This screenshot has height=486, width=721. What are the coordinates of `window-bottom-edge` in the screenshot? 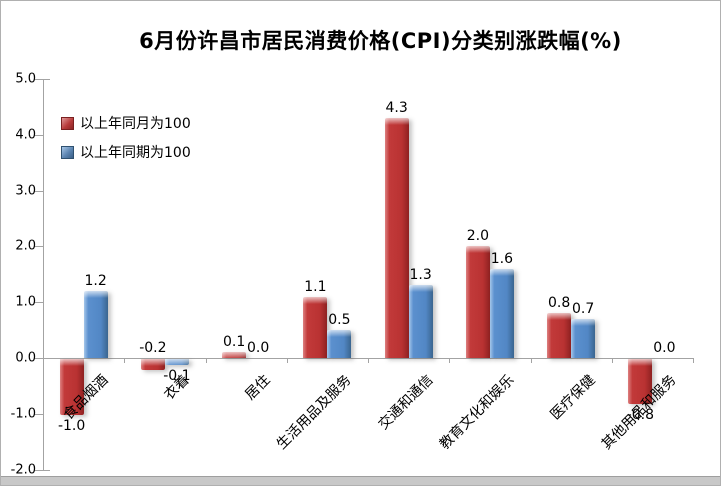 It's located at (360, 480).